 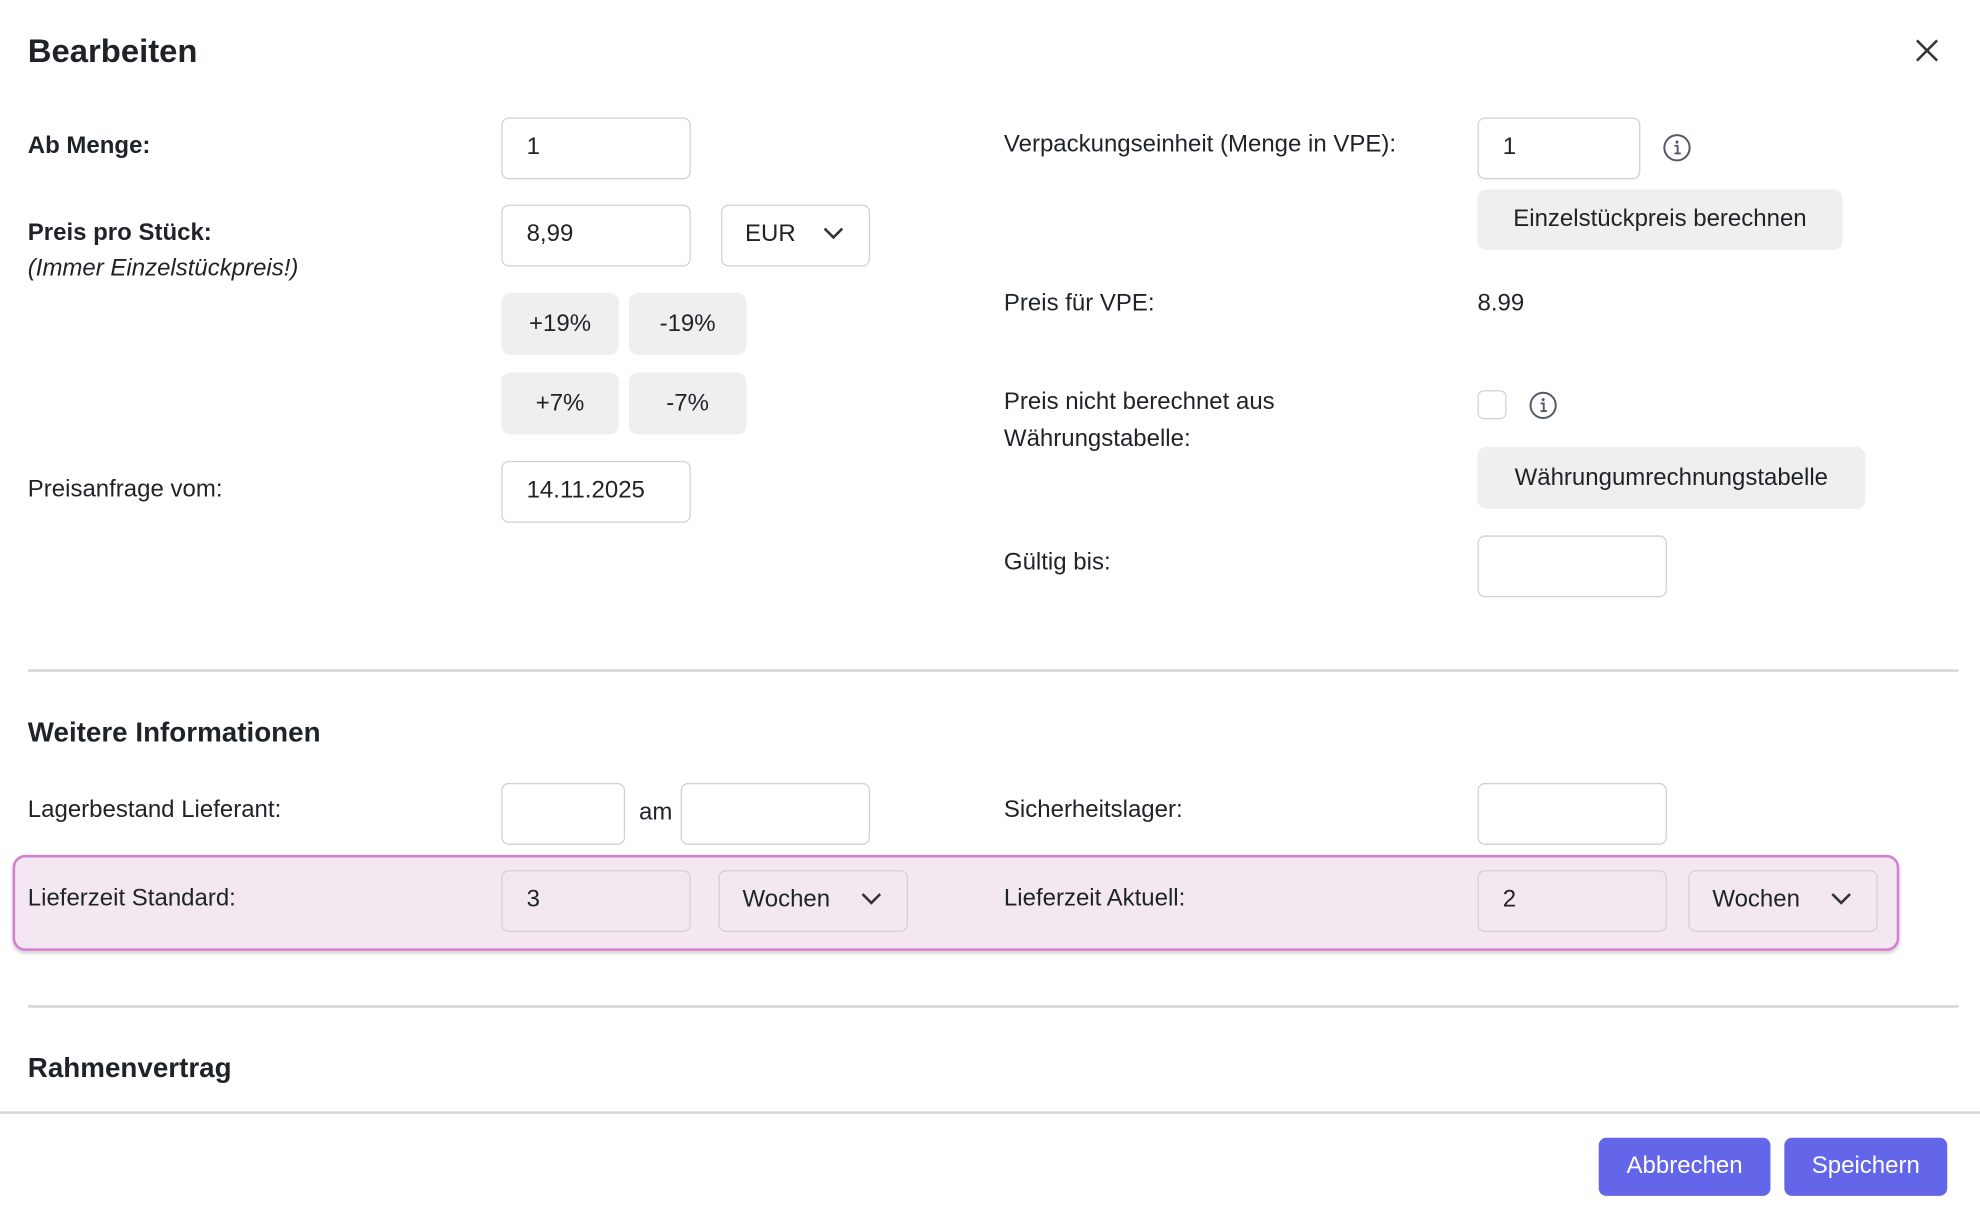 What do you see at coordinates (1572, 813) in the screenshot?
I see `sicherheitslager-input` at bounding box center [1572, 813].